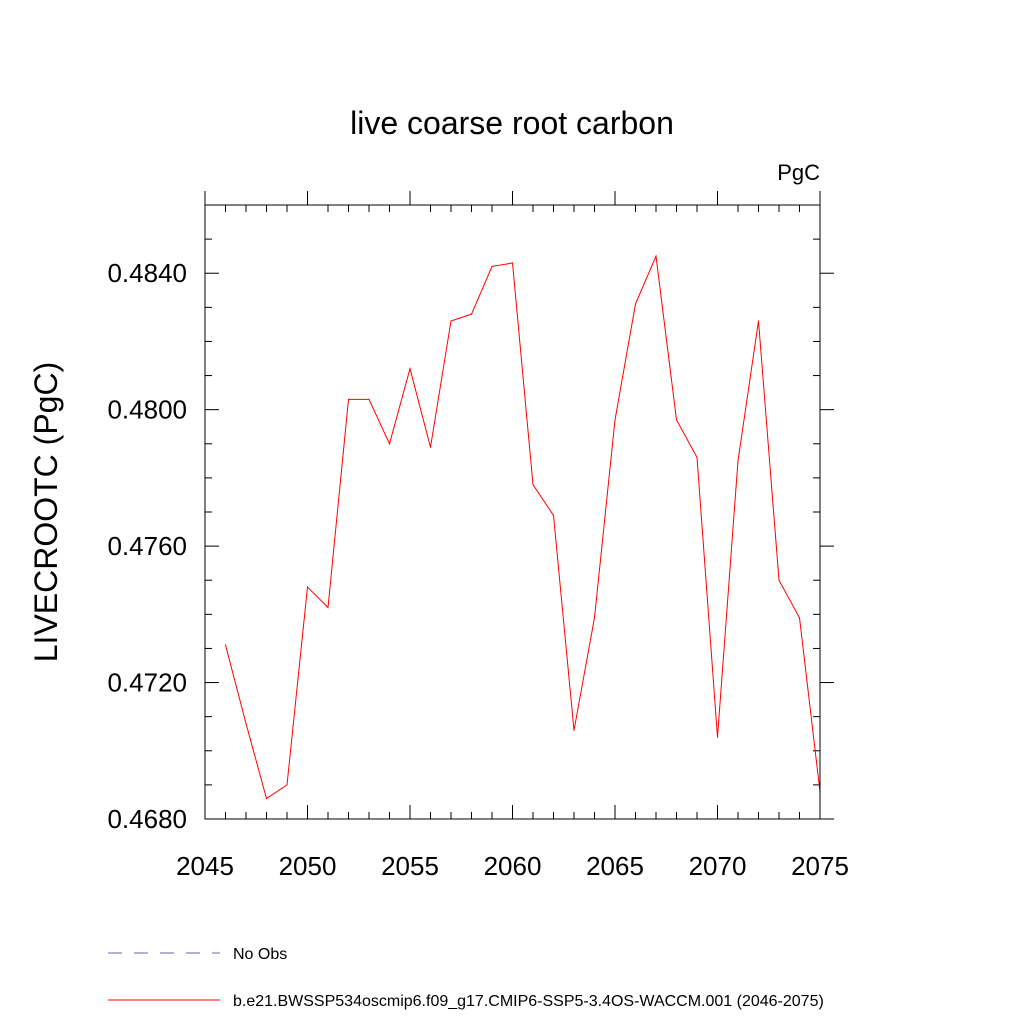 This screenshot has height=1024, width=1024. I want to click on y-tick-label: 0.4720, so click(147, 683).